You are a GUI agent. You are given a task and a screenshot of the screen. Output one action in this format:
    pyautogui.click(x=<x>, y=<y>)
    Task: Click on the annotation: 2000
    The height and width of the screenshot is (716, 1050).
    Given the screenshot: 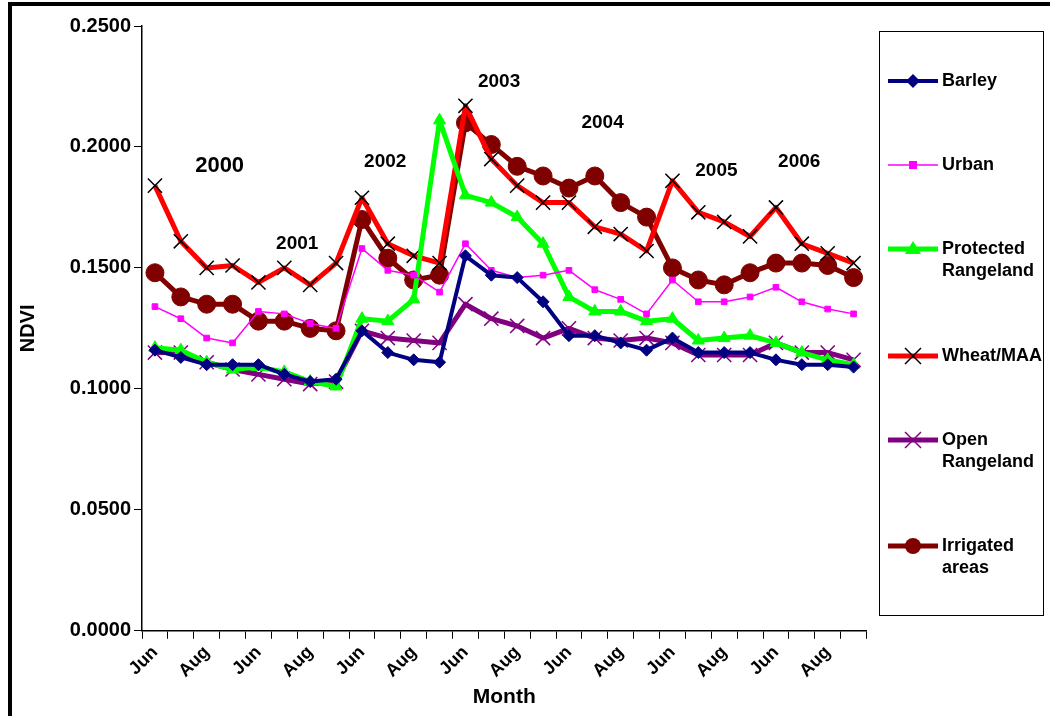 What is the action you would take?
    pyautogui.click(x=220, y=165)
    